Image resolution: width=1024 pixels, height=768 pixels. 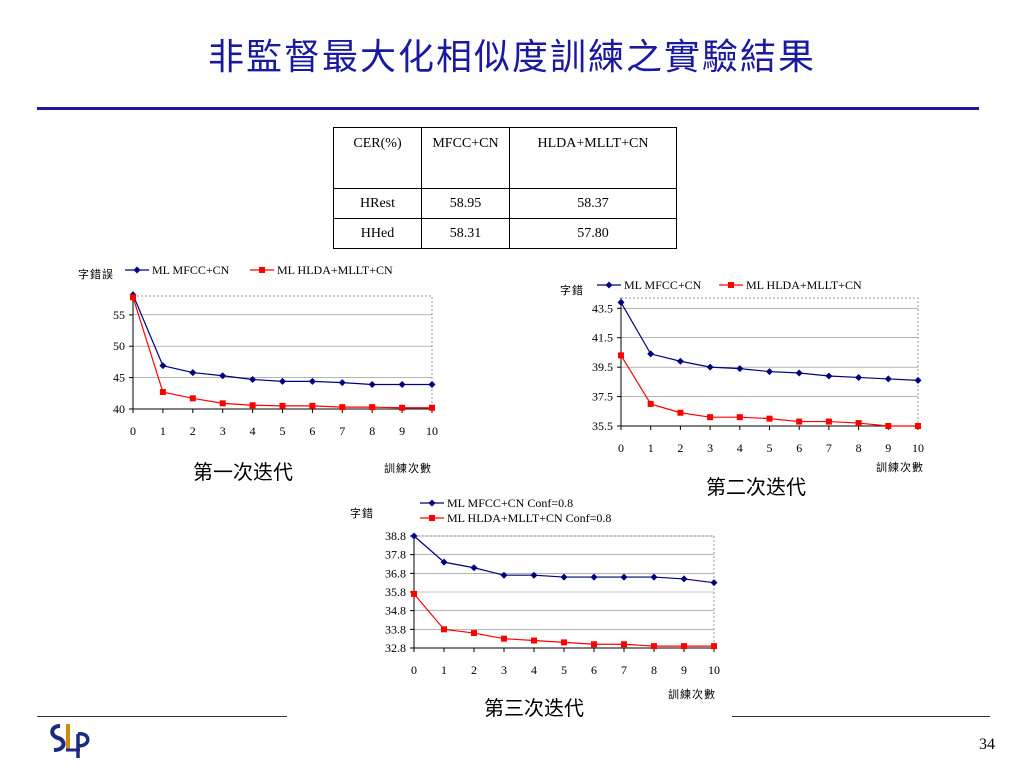 I want to click on table-header-cell: CER(%), so click(x=377, y=158).